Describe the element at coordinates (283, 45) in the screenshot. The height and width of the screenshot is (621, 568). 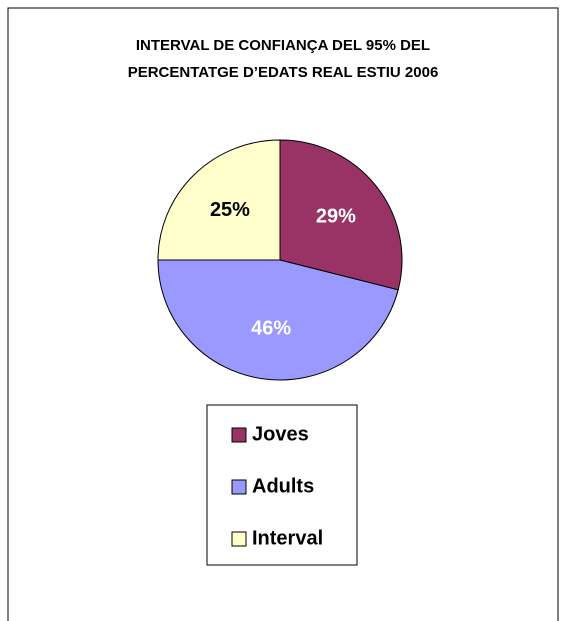
I see `chart-title: INTERVAL DE CONFIANÇA DEL 95% DEL` at that location.